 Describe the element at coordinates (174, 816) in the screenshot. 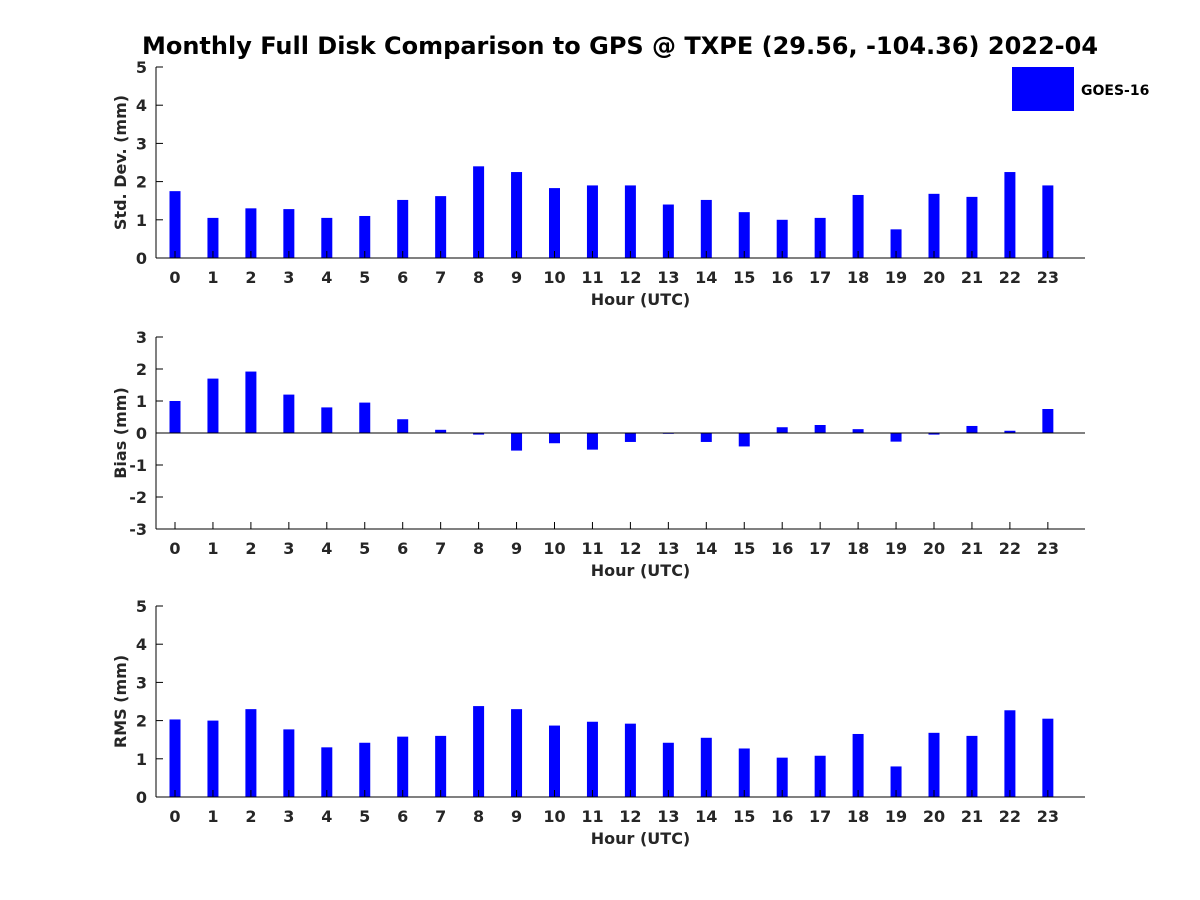

I see `rms-xtick-label: 0` at that location.